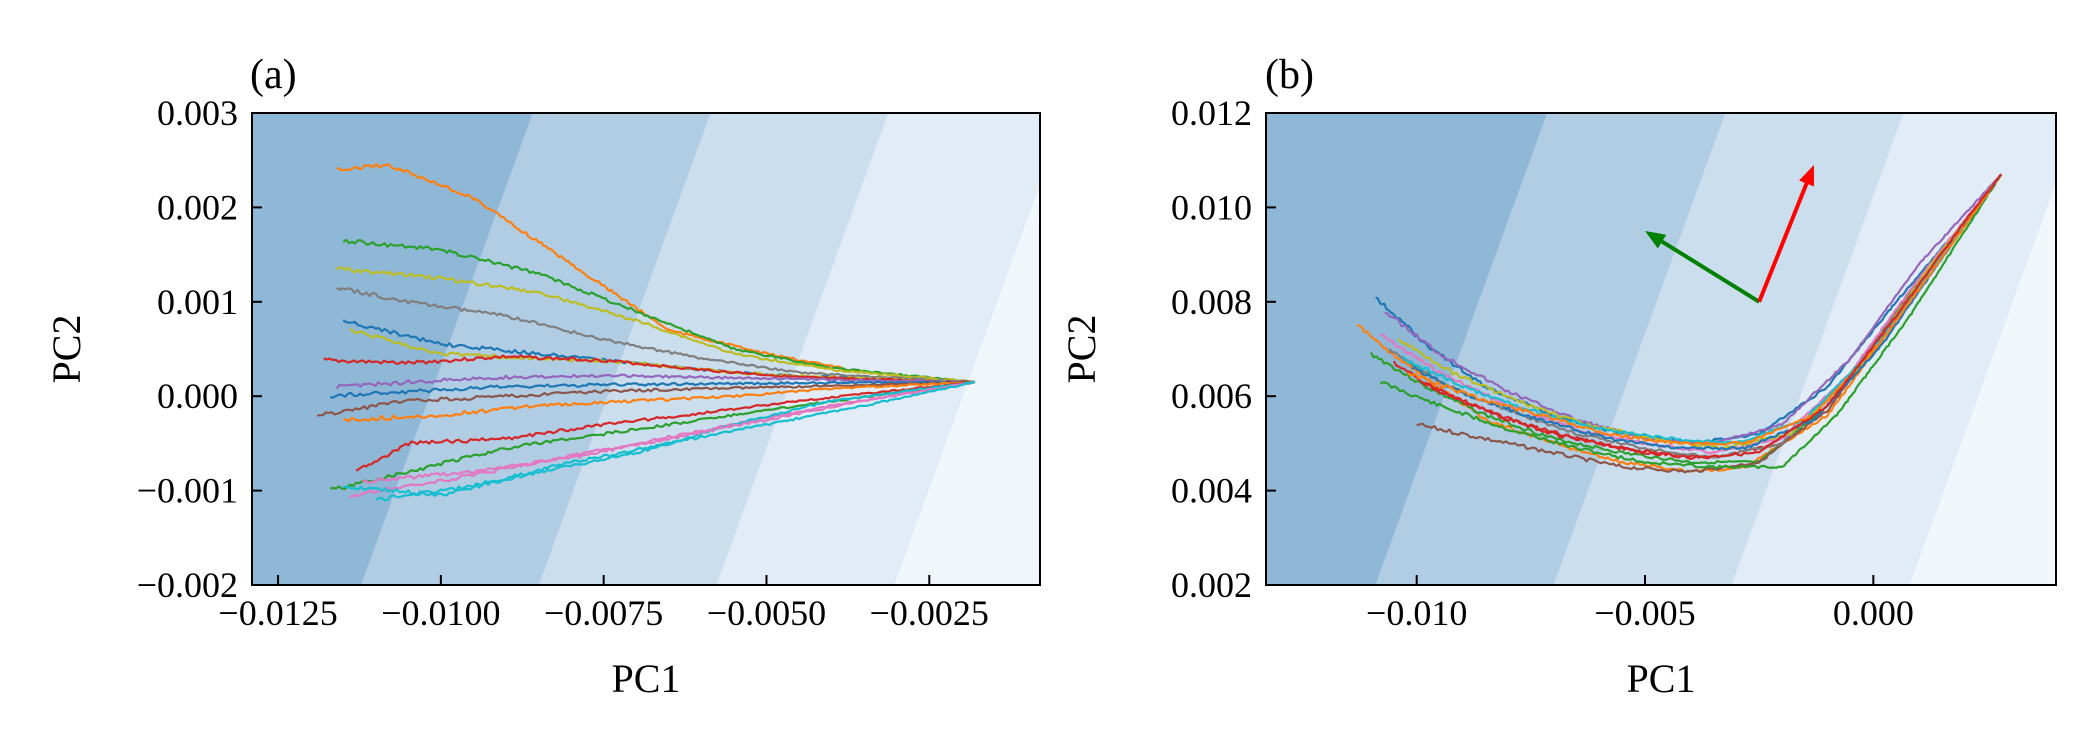 This screenshot has width=2100, height=750. Describe the element at coordinates (1644, 613) in the screenshot. I see `panel-b-x-tick-label: −0.005` at that location.